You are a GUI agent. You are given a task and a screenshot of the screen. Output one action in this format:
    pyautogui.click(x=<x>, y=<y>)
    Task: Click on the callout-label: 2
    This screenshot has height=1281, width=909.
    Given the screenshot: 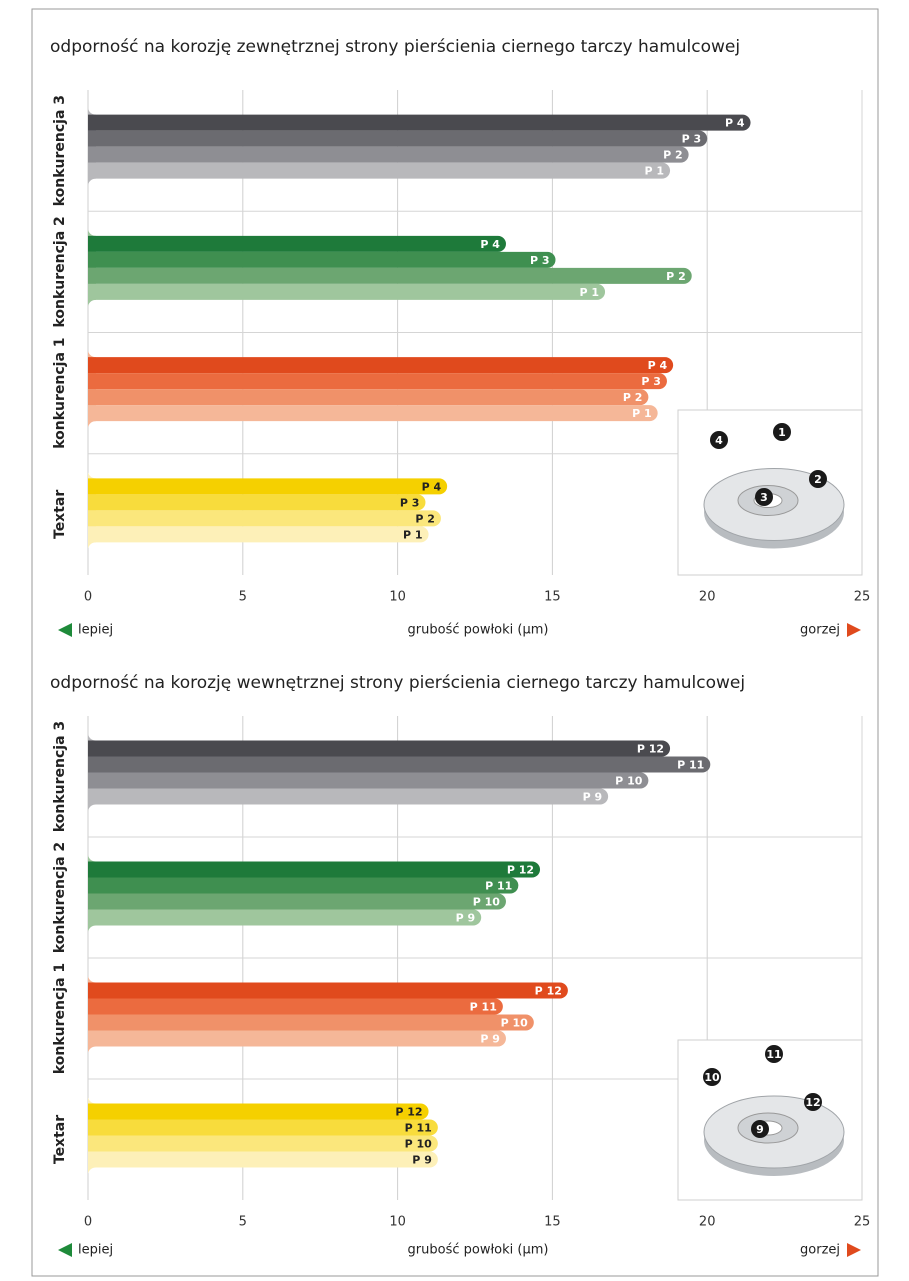 What is the action you would take?
    pyautogui.click(x=818, y=479)
    